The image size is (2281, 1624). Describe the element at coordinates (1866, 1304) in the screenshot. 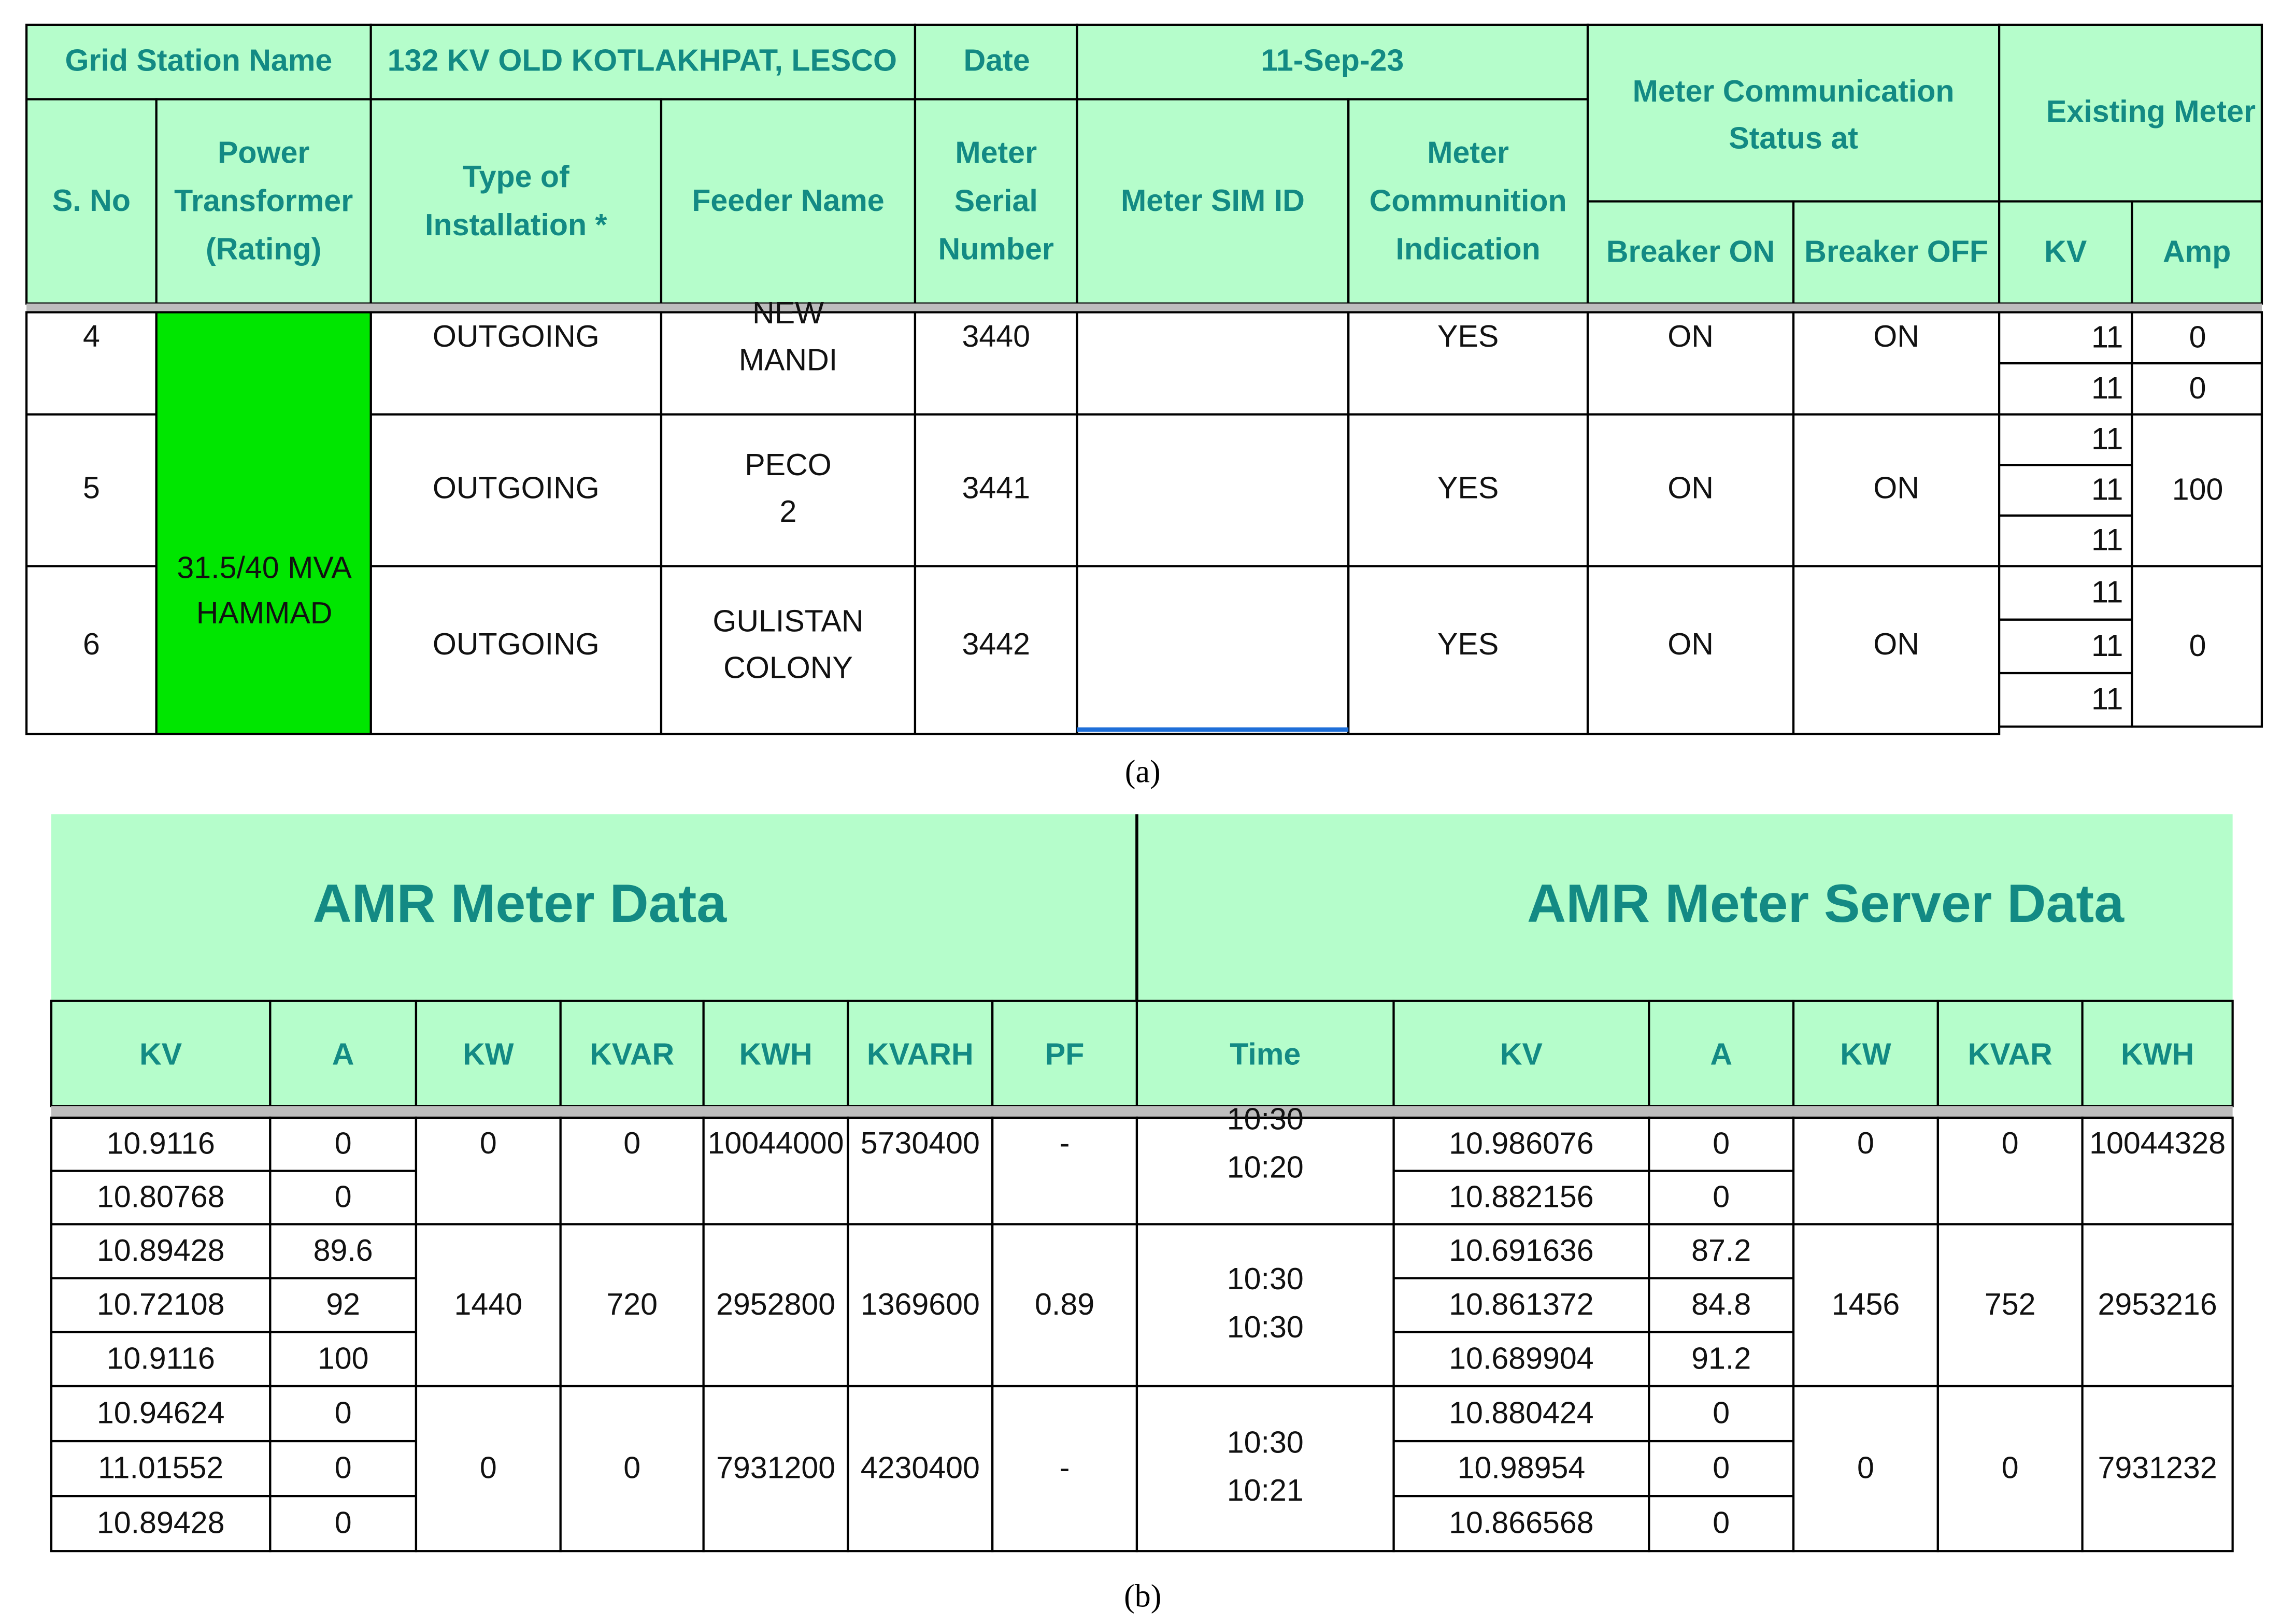

I see `cell-text: 1456` at that location.